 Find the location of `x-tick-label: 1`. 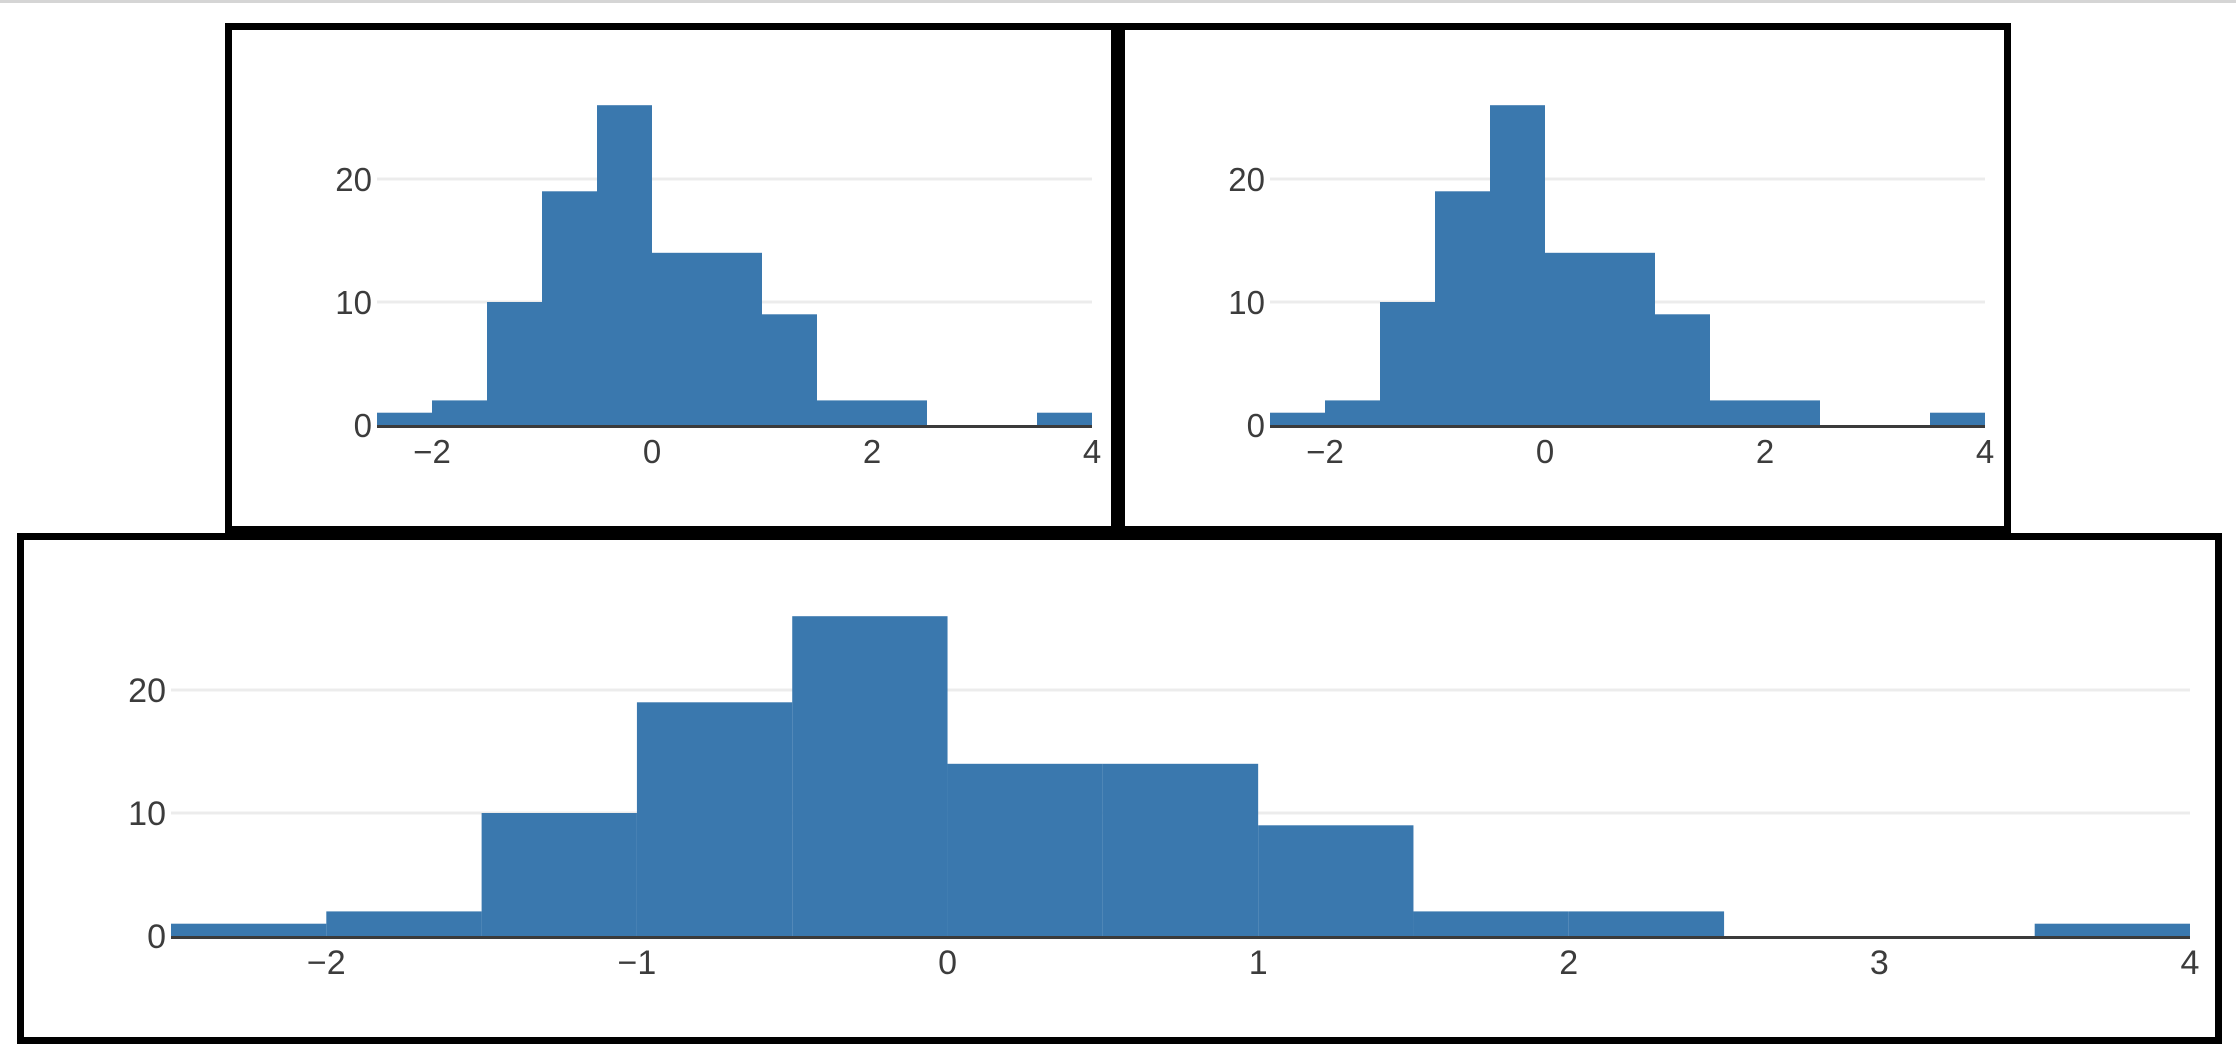

x-tick-label: 1 is located at coordinates (1258, 963).